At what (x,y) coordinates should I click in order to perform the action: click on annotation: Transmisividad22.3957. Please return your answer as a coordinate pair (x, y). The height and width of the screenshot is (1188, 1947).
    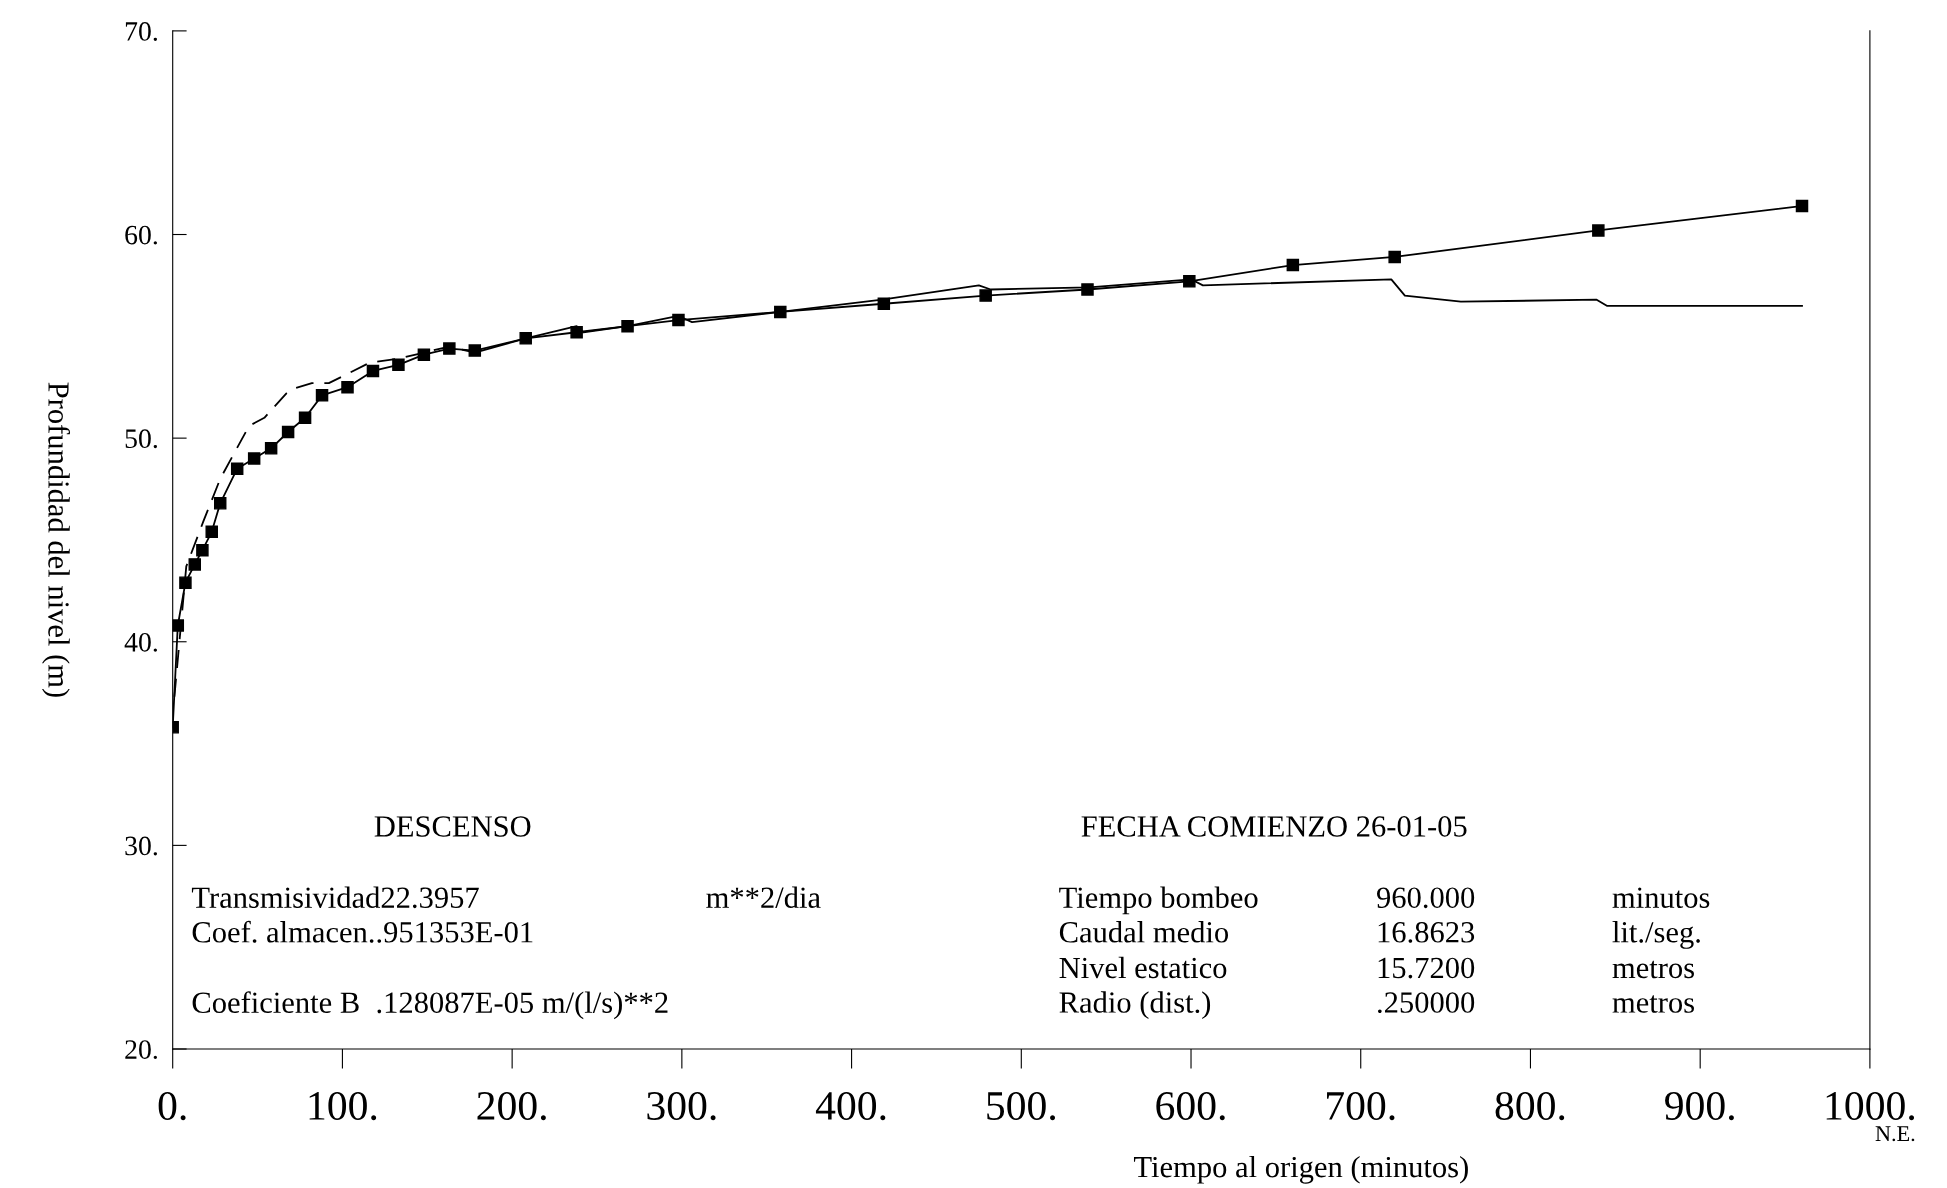
    Looking at the image, I should click on (335, 897).